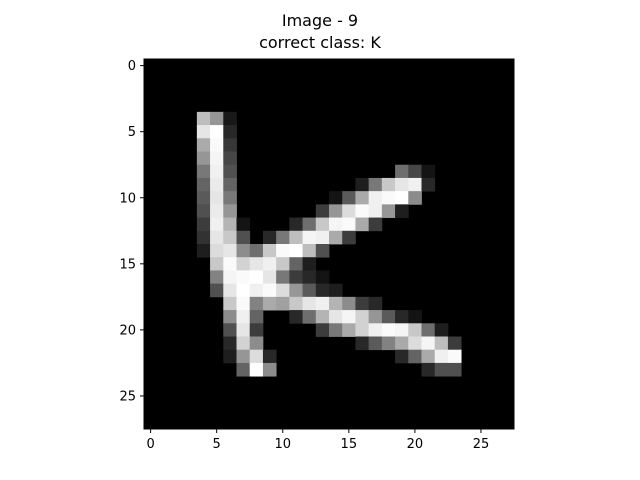 The height and width of the screenshot is (480, 640). Describe the element at coordinates (127, 330) in the screenshot. I see `y-tick-label: 20` at that location.